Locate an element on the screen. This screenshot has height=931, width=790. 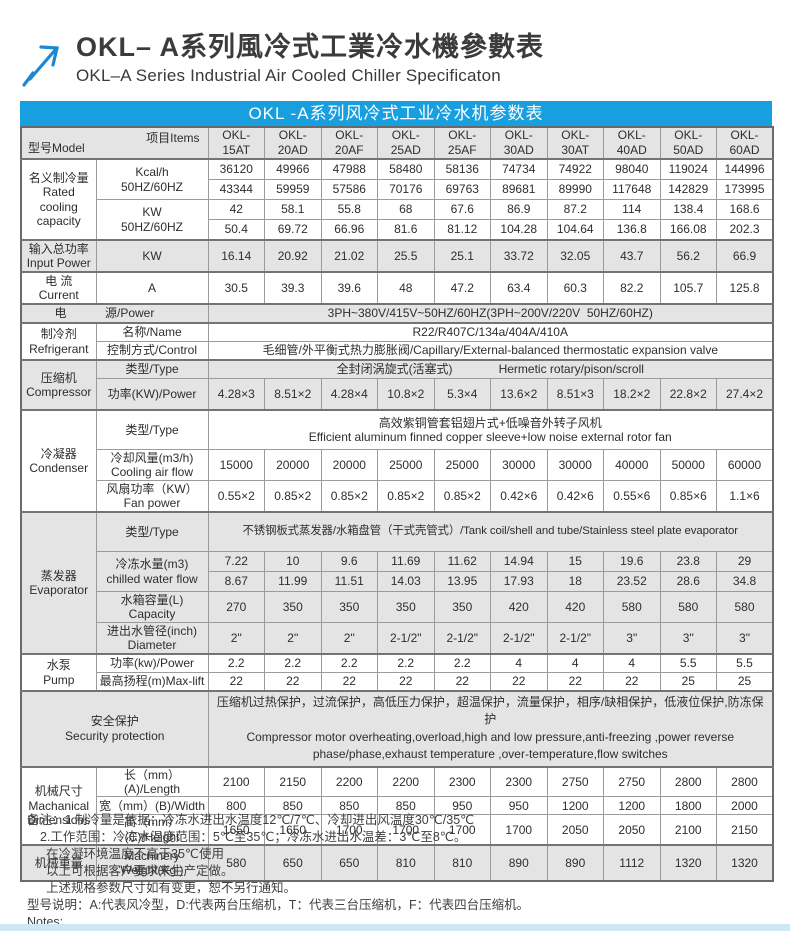
value-cell: 40000 is located at coordinates (632, 465).